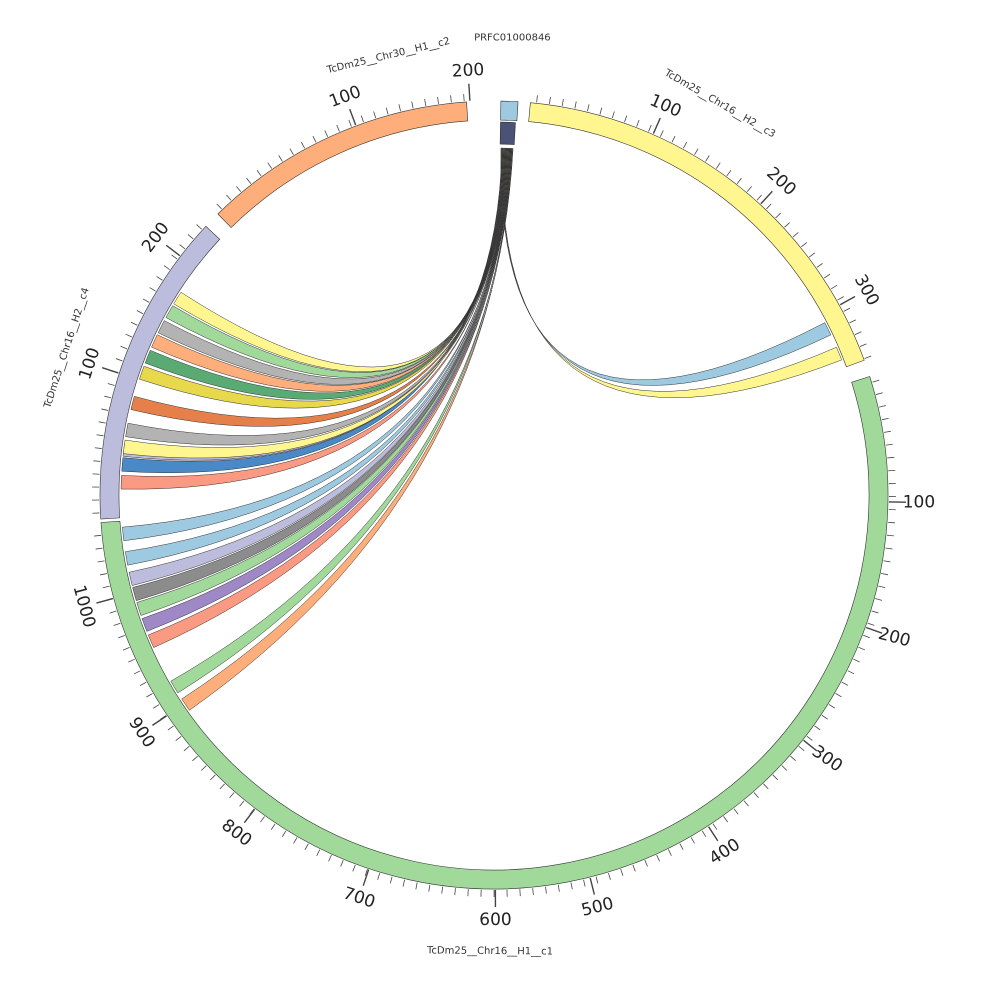  I want to click on tick-label-c1-900: 900, so click(141, 733).